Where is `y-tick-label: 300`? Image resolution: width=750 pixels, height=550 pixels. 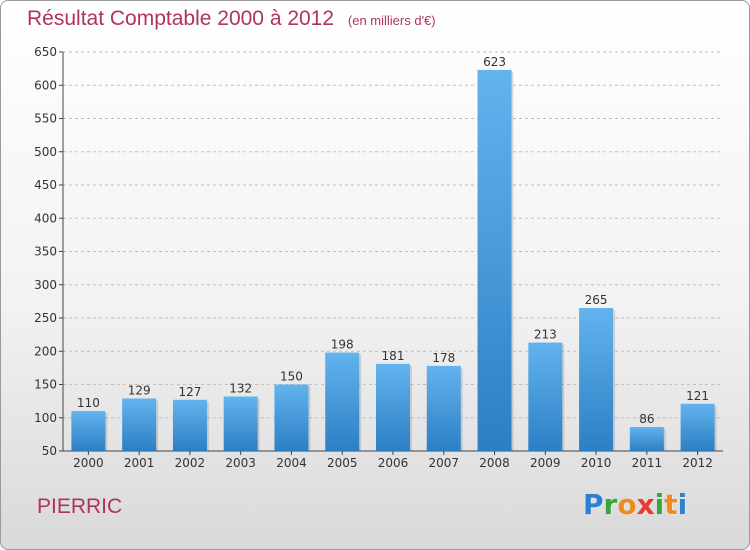
y-tick-label: 300 is located at coordinates (45, 285).